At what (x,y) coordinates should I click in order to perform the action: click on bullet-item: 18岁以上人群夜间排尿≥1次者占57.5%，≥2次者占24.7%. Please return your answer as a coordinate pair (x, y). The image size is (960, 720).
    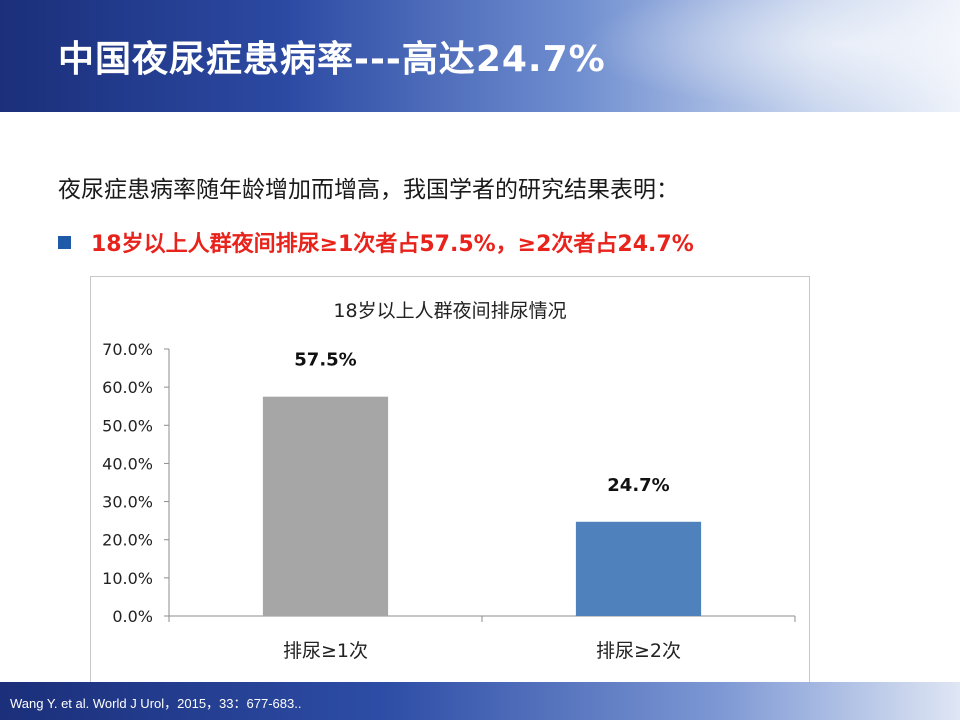
    Looking at the image, I should click on (376, 242).